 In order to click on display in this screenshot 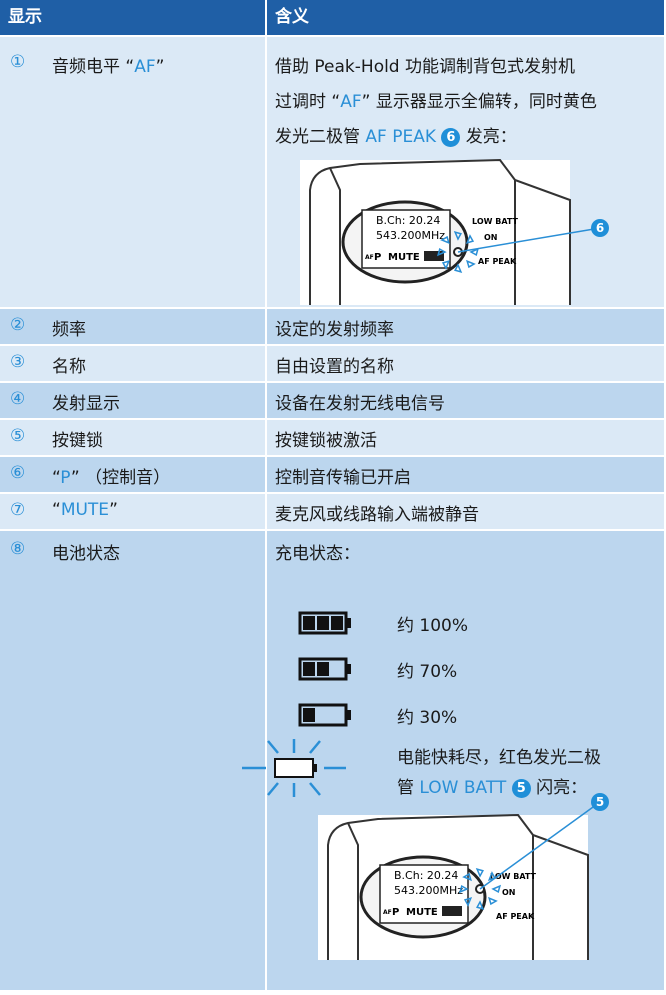, I will do `click(406, 239)`.